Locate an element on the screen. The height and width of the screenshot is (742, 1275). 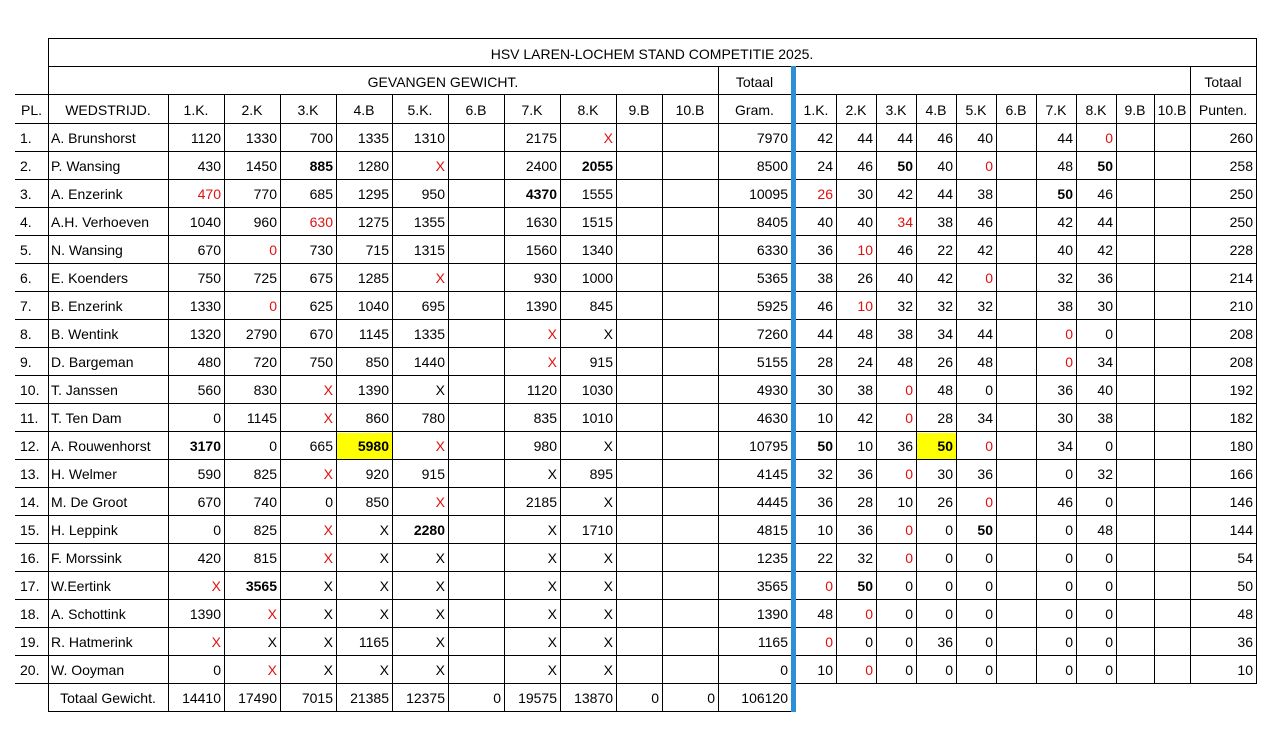
pl-header: PL. is located at coordinates (31, 110).